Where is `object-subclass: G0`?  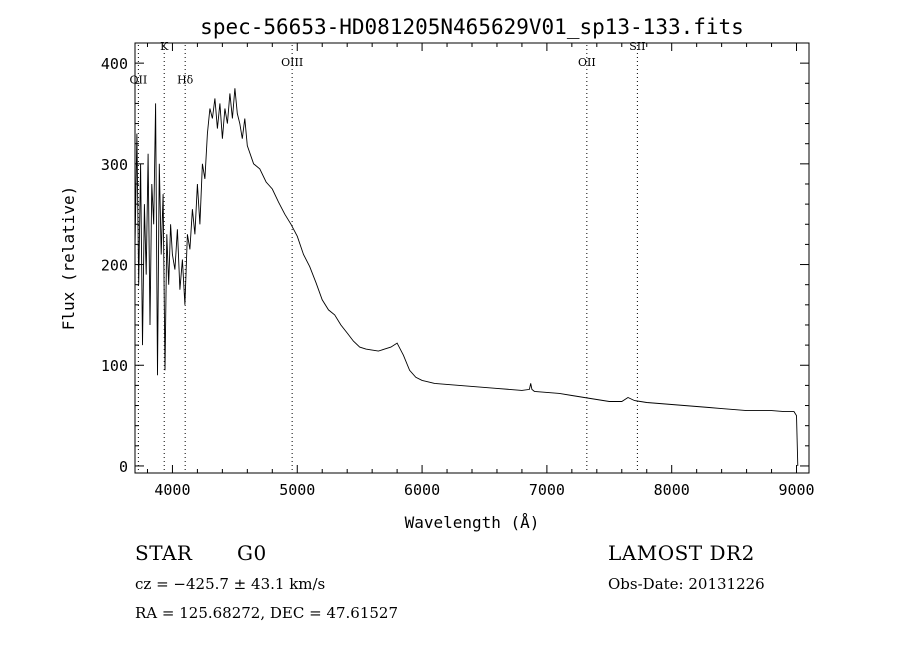 object-subclass: G0 is located at coordinates (252, 553).